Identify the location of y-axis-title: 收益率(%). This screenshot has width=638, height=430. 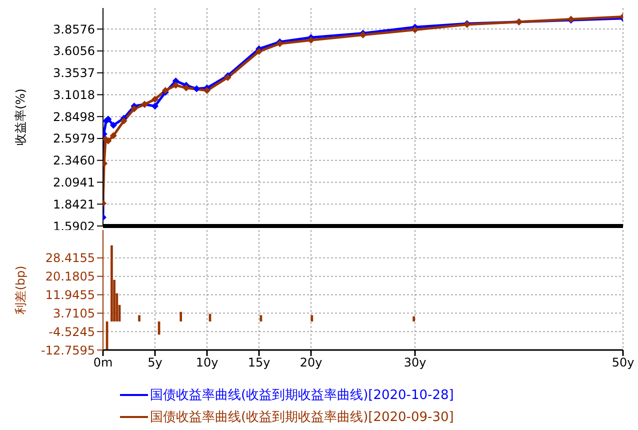
(20, 117).